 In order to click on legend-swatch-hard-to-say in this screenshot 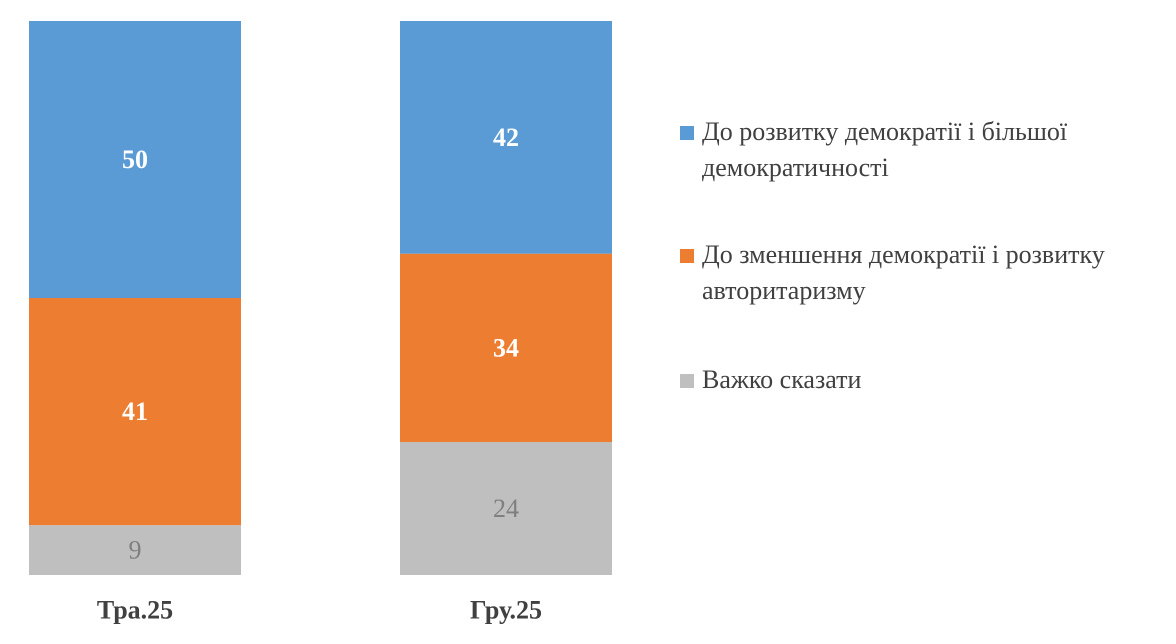, I will do `click(687, 381)`.